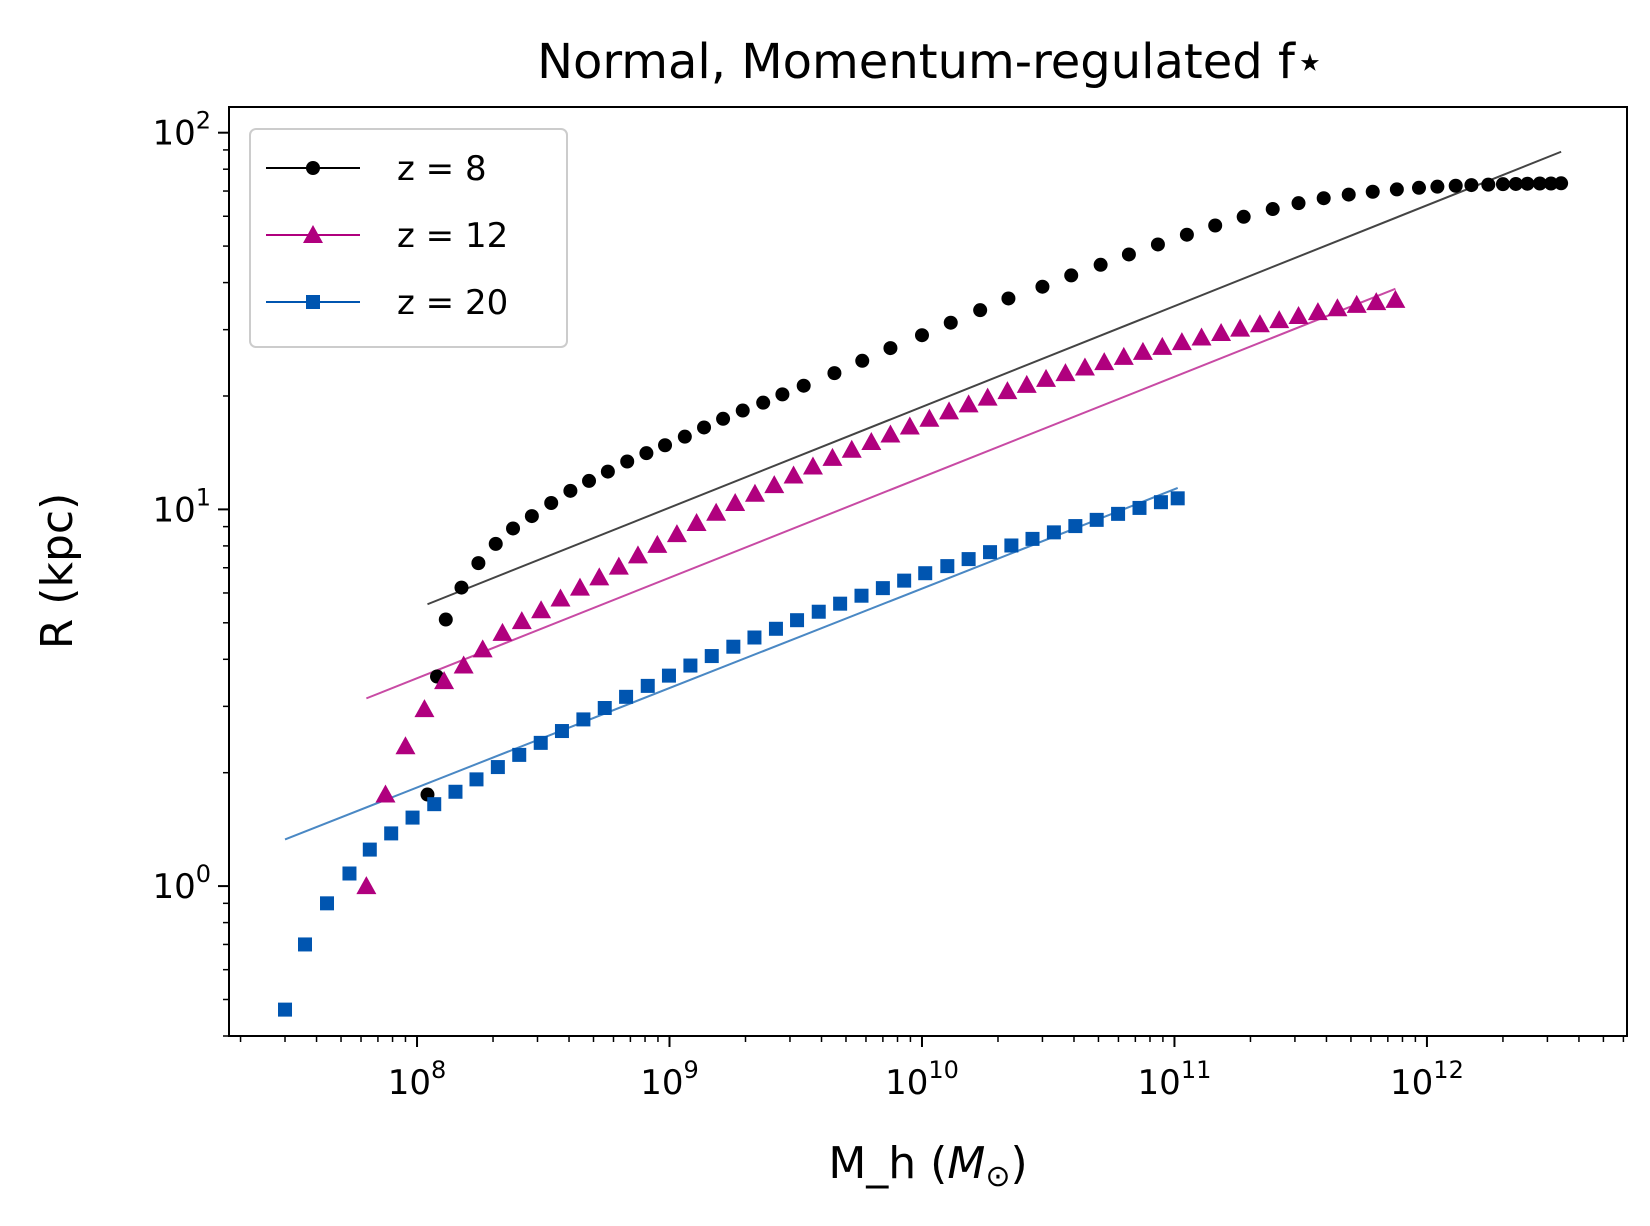  What do you see at coordinates (190, 572) in the screenshot?
I see `y-axis: 10⁰ 10¹ 10²` at bounding box center [190, 572].